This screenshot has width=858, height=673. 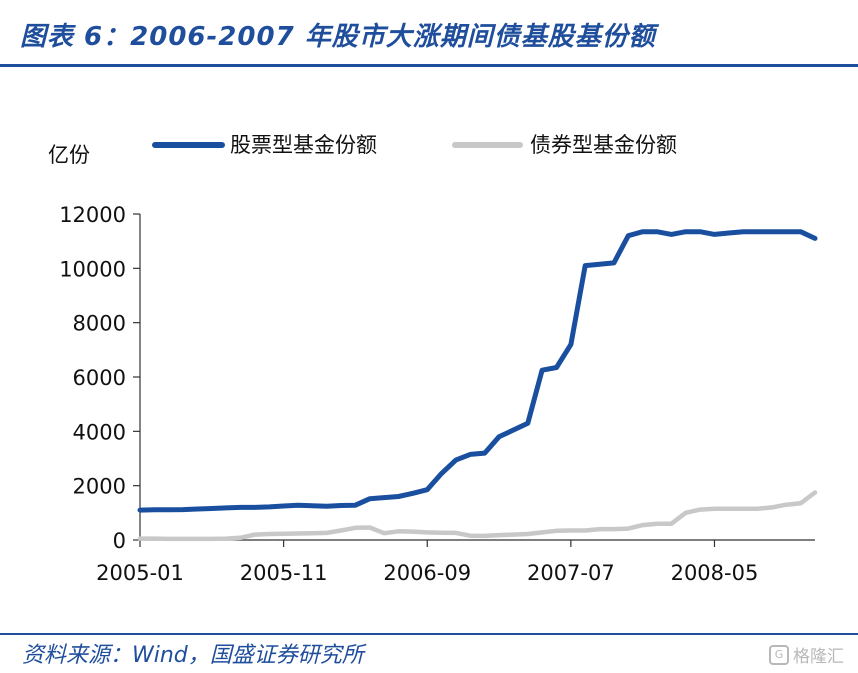 I want to click on legend-label-bond: 债券型基金份额, so click(x=603, y=145).